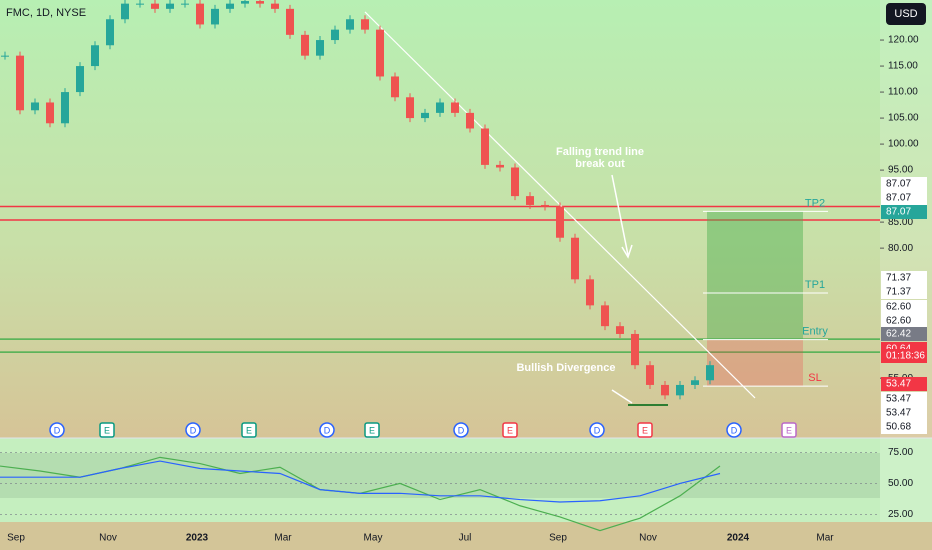  What do you see at coordinates (197, 538) in the screenshot?
I see `x-tick-label: 2023` at bounding box center [197, 538].